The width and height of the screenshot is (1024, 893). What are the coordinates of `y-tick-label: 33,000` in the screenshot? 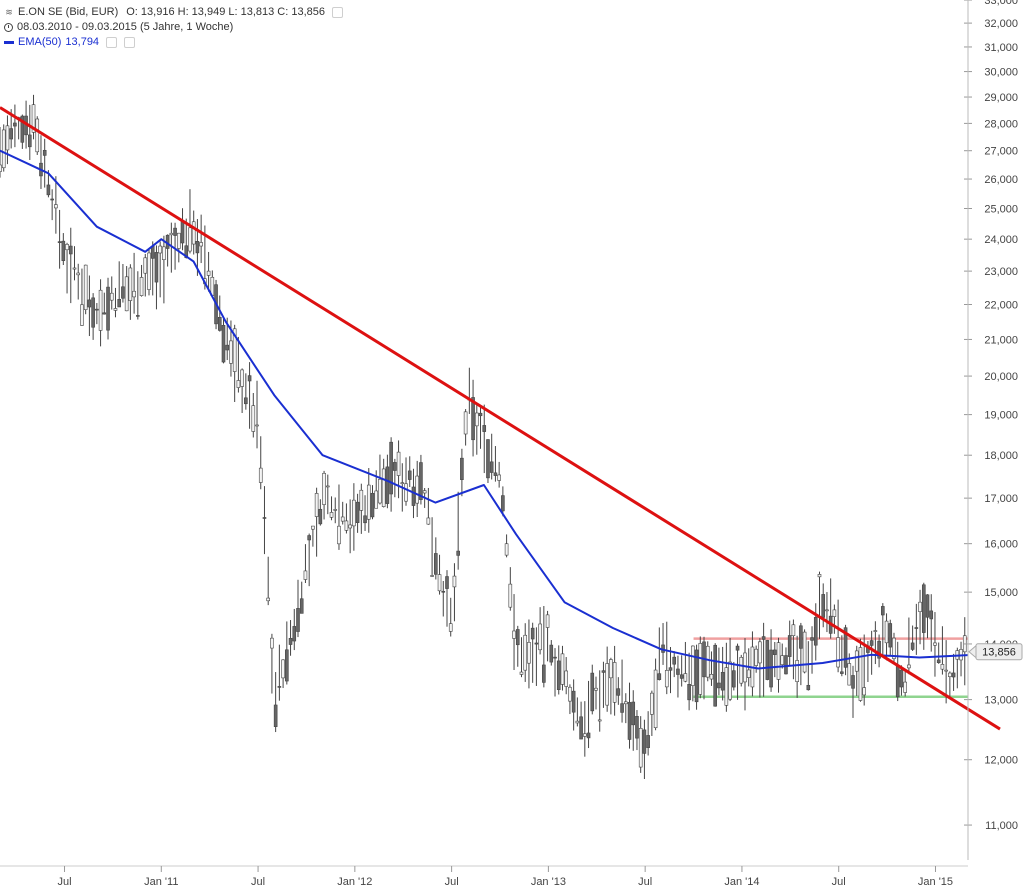 It's located at (1001, 3).